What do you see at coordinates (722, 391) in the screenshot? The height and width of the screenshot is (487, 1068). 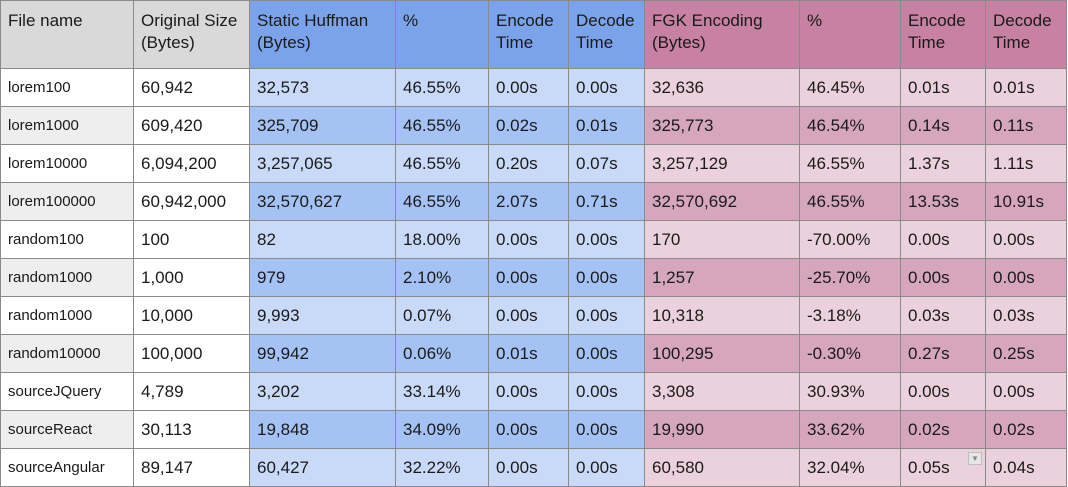 I see `cell-fgk-encoding: 3,308` at bounding box center [722, 391].